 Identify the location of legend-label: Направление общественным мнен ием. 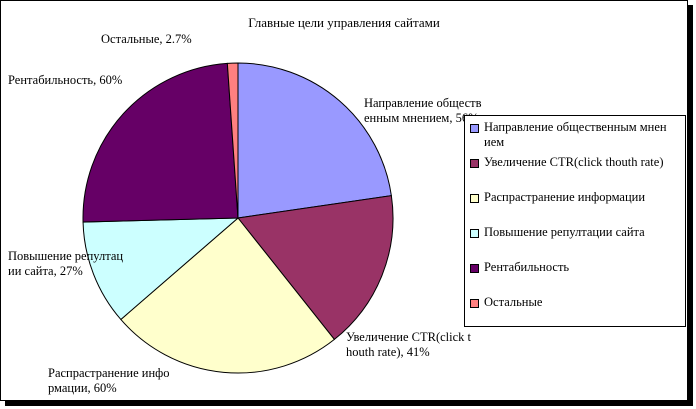
(575, 134).